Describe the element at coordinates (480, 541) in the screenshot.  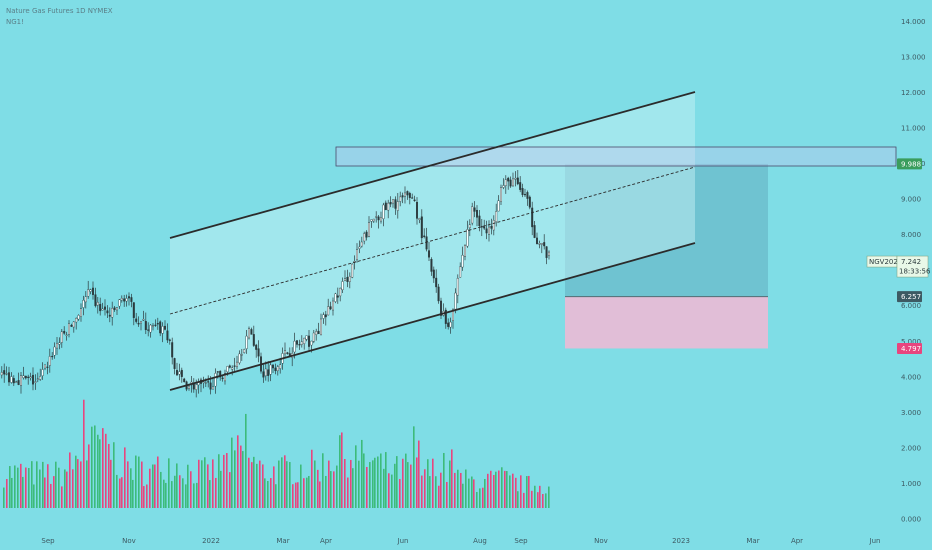
I see `x-tick-label: Aug` at that location.